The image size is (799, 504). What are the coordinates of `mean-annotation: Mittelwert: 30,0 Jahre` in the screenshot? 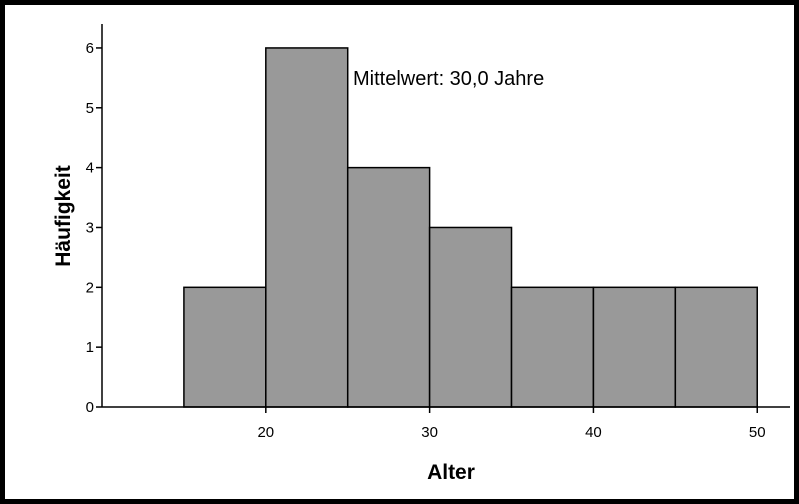 It's located at (448, 79).